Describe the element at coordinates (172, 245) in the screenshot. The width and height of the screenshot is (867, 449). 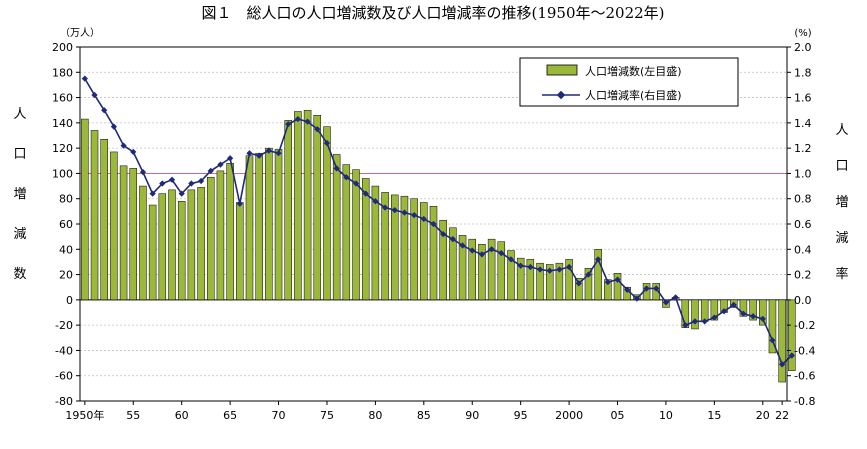
I see `bar-1959` at that location.